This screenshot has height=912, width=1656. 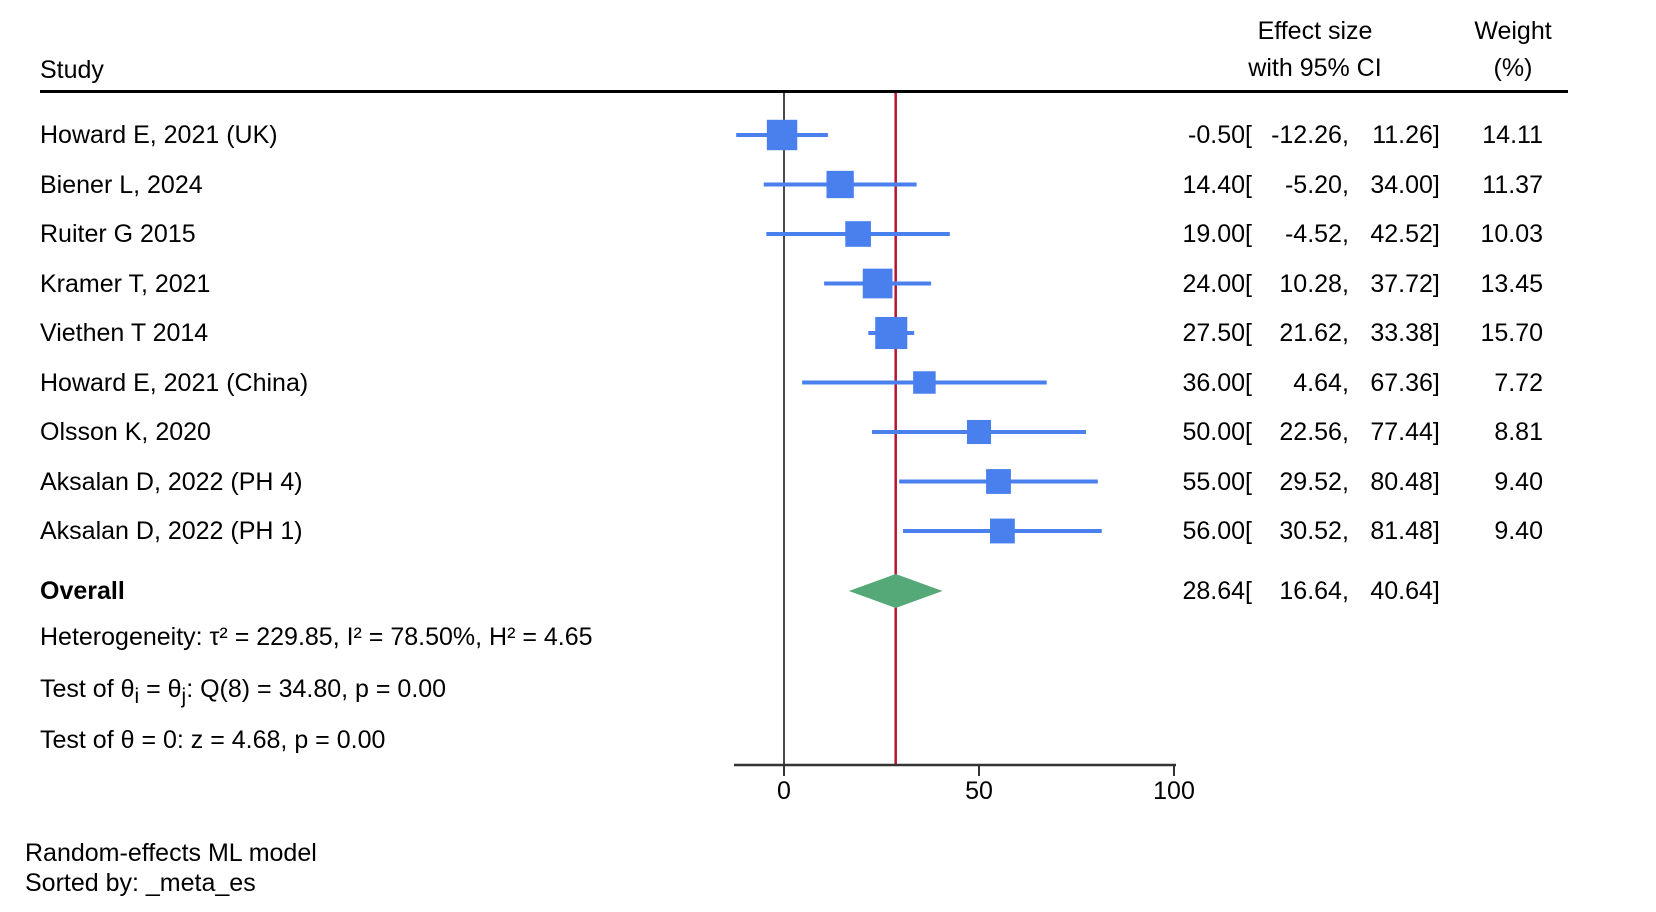 I want to click on study-estimate: 27.50, so click(x=1213, y=333).